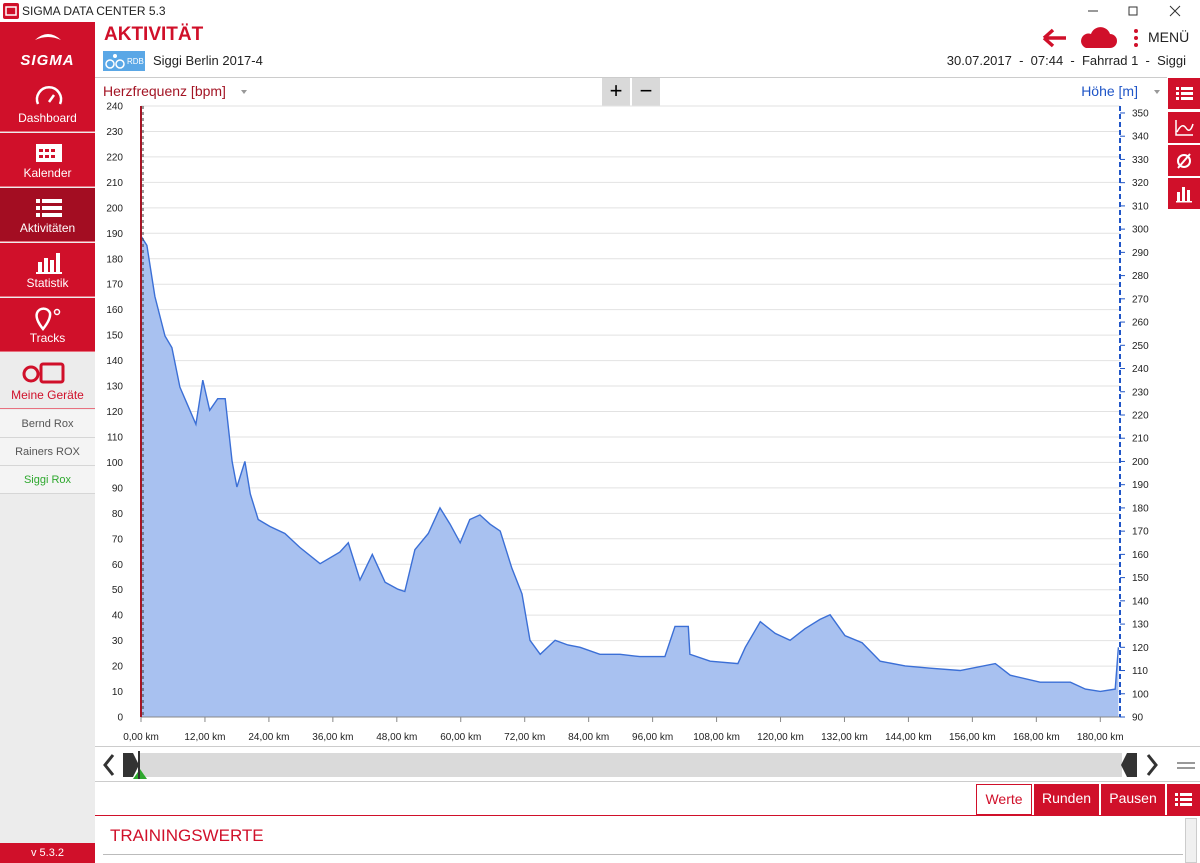 This screenshot has width=1200, height=863. Describe the element at coordinates (47, 424) in the screenshot. I see `device-item: Bernd Rox` at that location.